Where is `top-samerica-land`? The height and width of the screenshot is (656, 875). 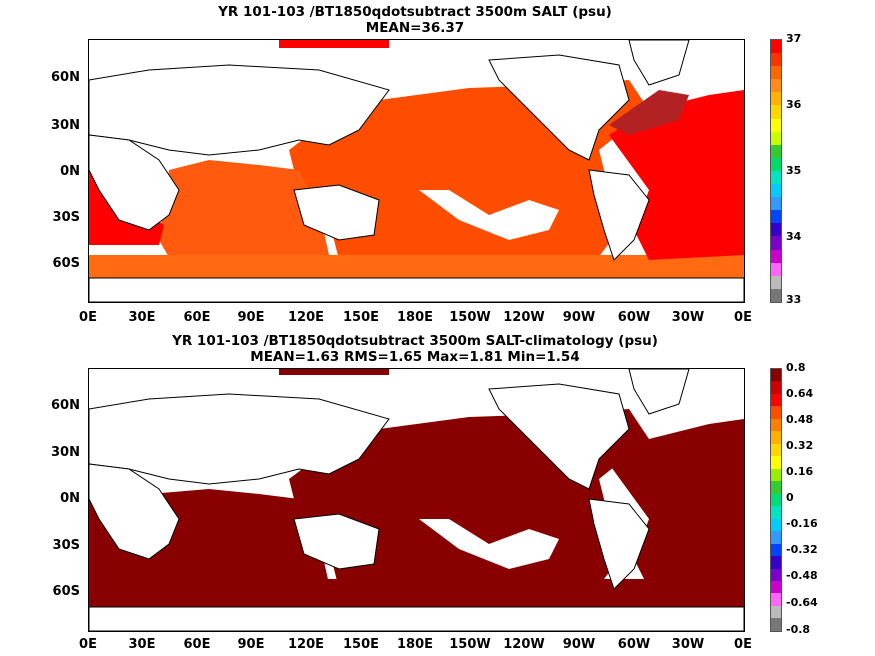 top-samerica-land is located at coordinates (619, 215).